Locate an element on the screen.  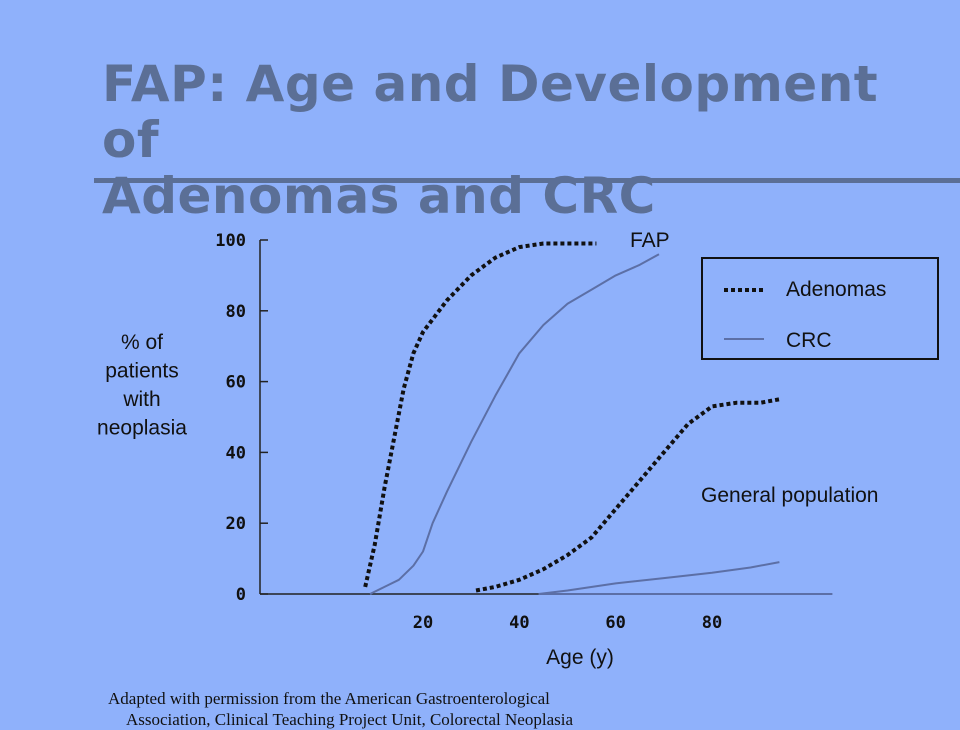
x-axis-label: Age (y) is located at coordinates (580, 657).